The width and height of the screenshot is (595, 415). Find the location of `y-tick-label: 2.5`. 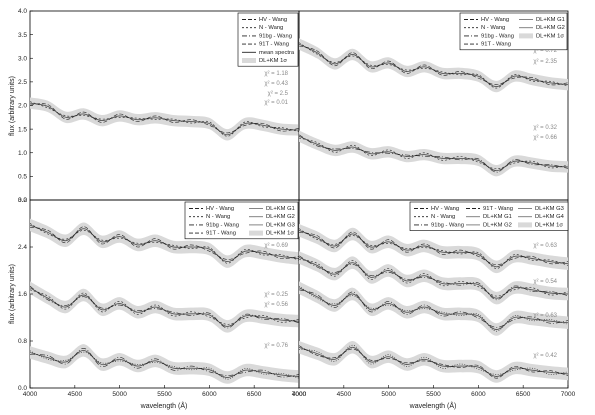

y-tick-label: 2.5 is located at coordinates (22, 82).